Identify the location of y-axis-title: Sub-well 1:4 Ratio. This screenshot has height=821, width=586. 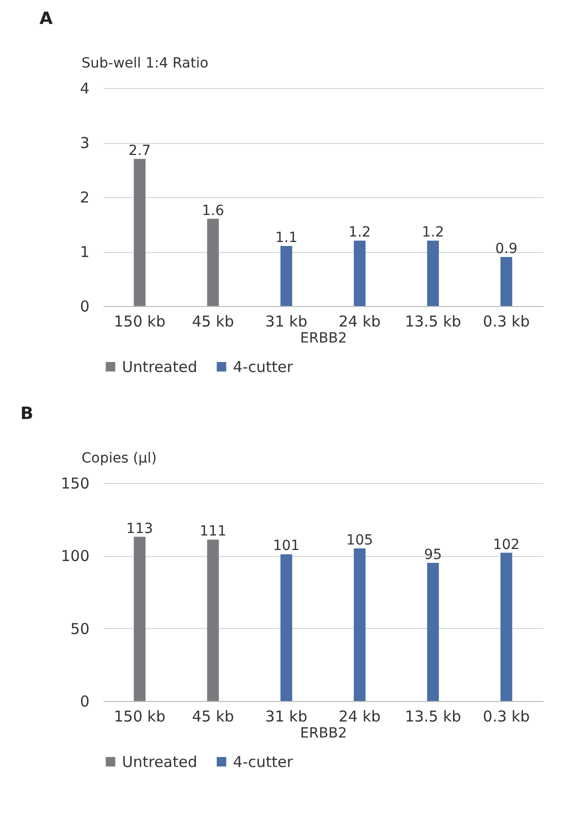
(145, 64).